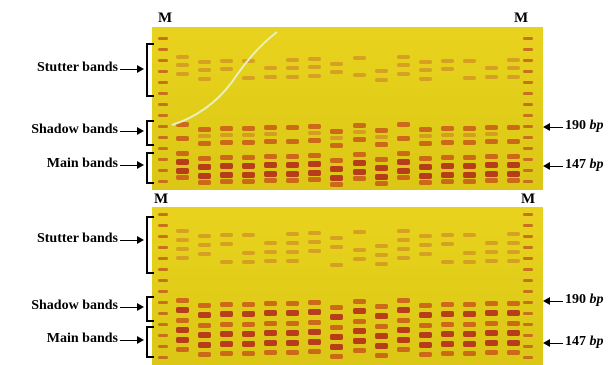 The height and width of the screenshot is (365, 611). Describe the element at coordinates (553, 301) in the screenshot. I see `size-arrow-190-bottom` at that location.